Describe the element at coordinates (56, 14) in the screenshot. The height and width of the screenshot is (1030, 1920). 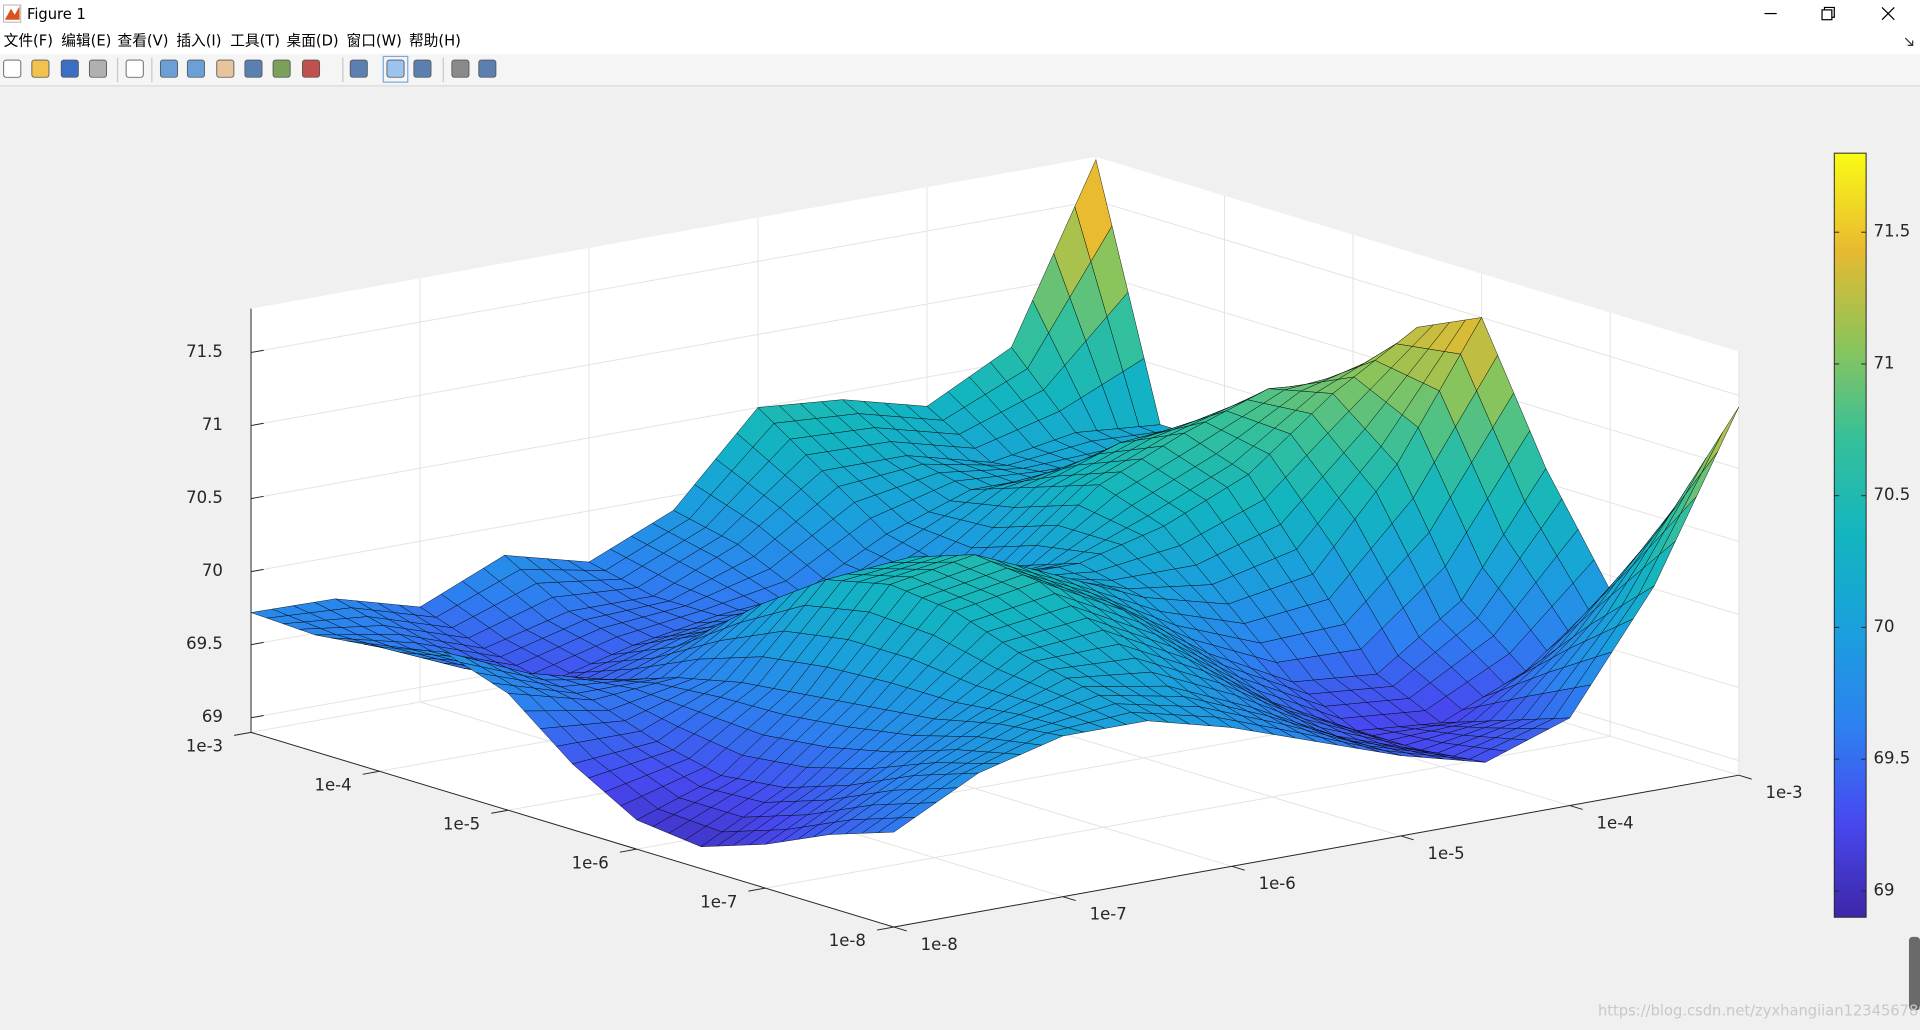
I see `window-title: Figure 1` at that location.